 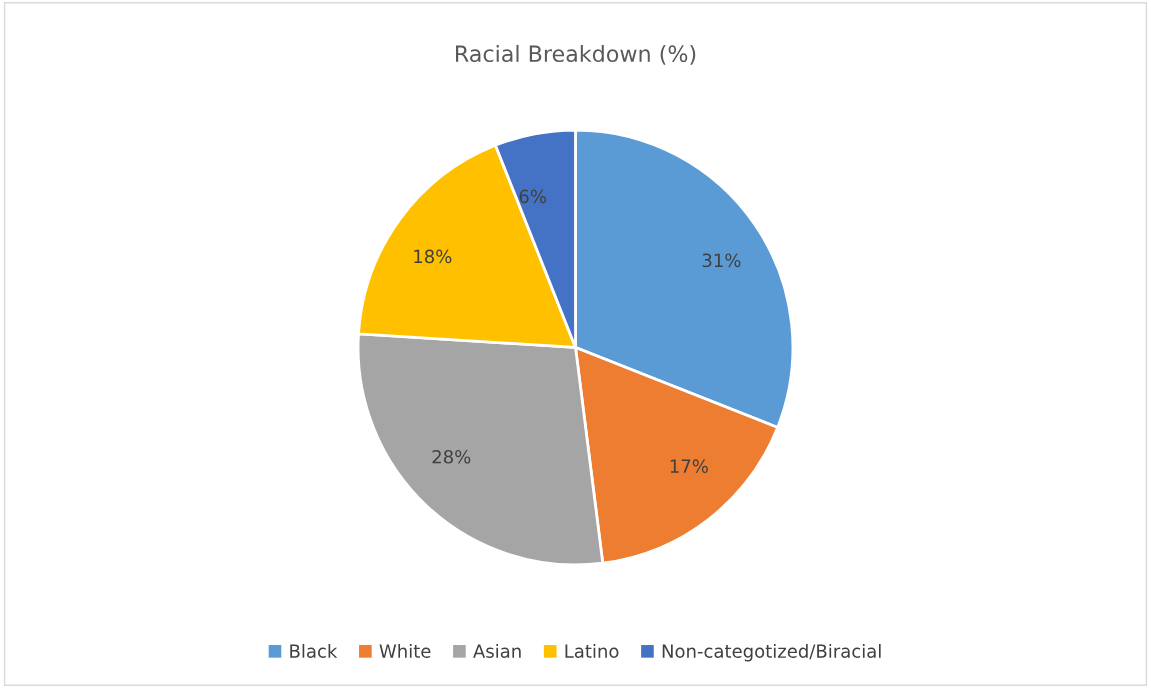 What do you see at coordinates (721, 260) in the screenshot?
I see `data-label: 31%` at bounding box center [721, 260].